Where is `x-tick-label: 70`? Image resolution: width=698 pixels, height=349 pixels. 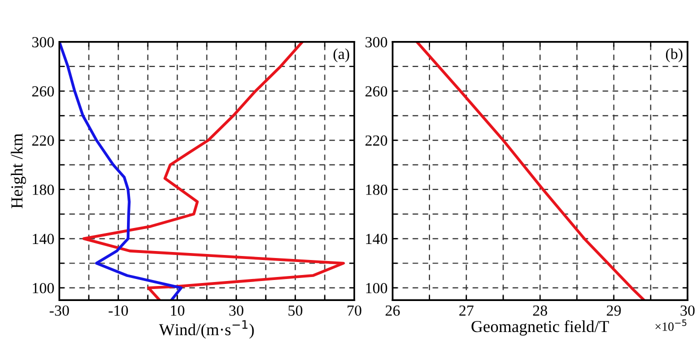
x-tick-label: 70 is located at coordinates (355, 310).